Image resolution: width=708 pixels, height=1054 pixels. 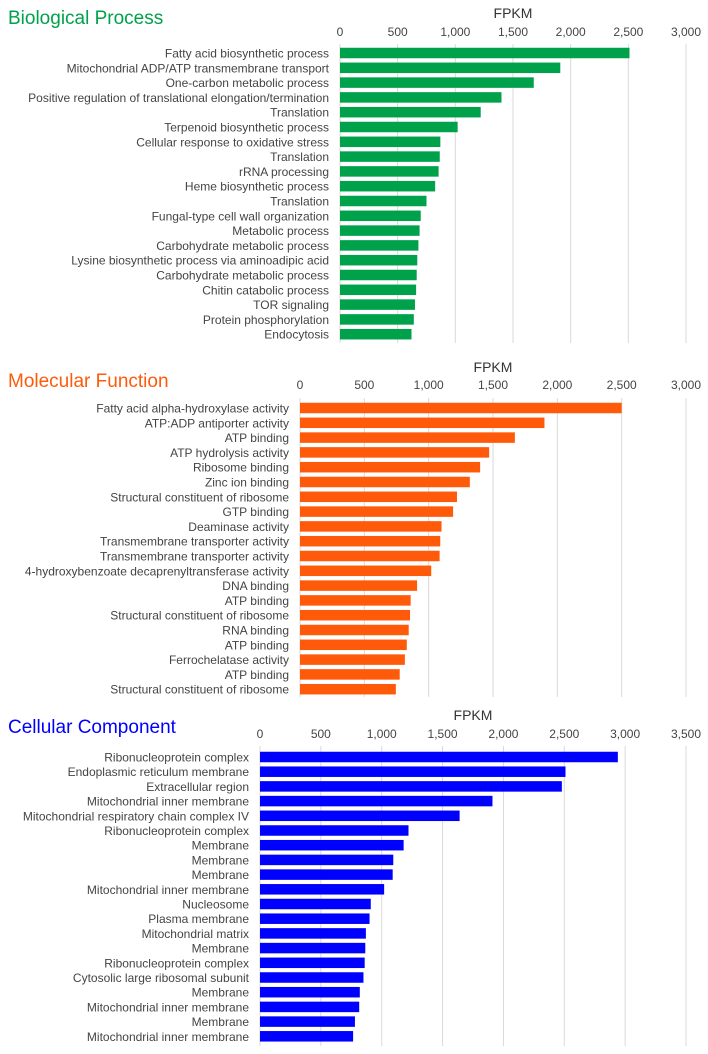 I want to click on mf-tick-label: 1,500, so click(x=493, y=385).